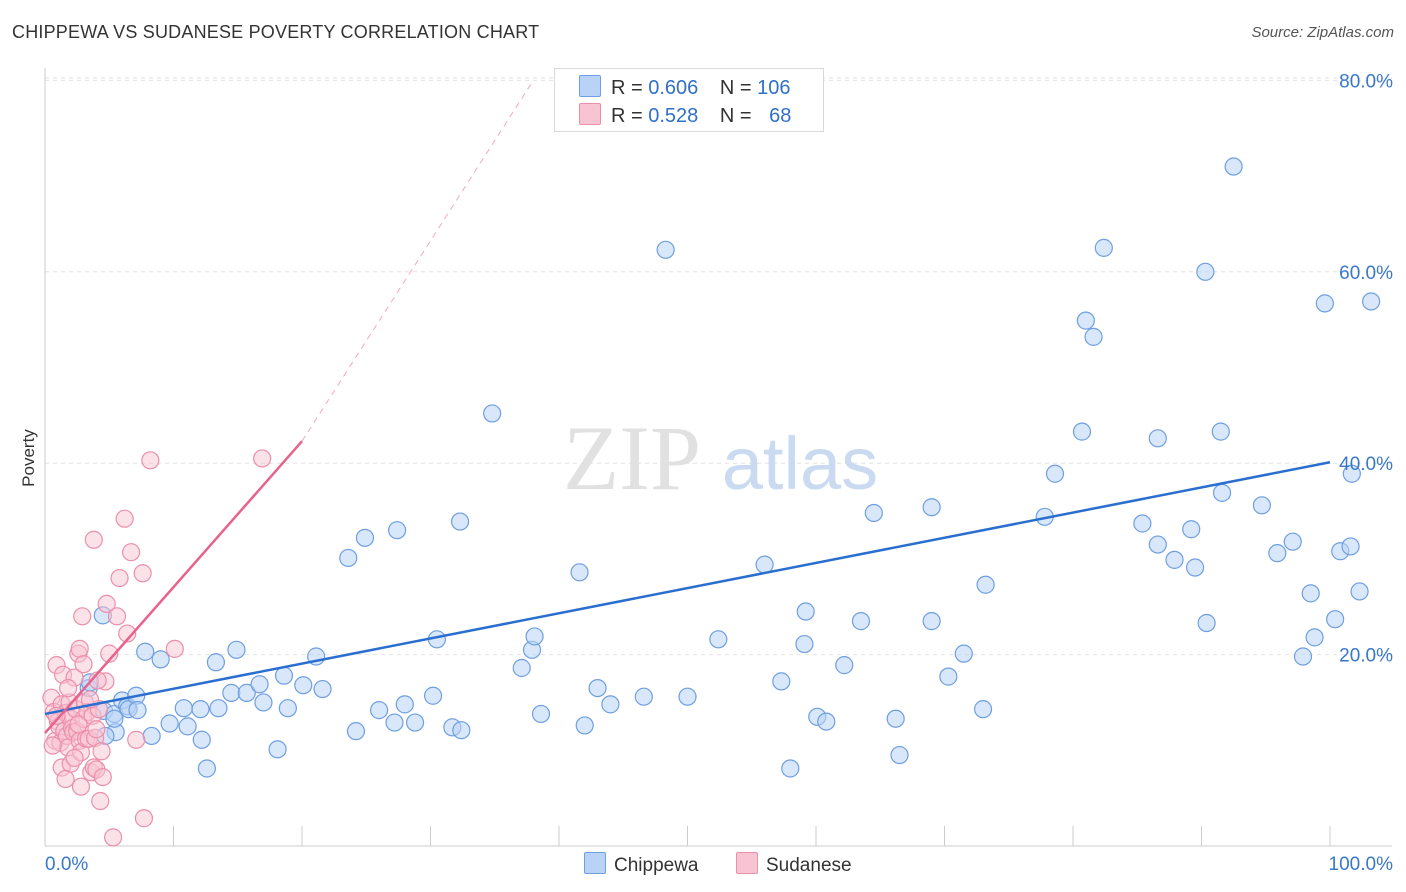 This screenshot has height=892, width=1406. Describe the element at coordinates (1366, 656) in the screenshot. I see `y-tick-label: 20.0%` at that location.